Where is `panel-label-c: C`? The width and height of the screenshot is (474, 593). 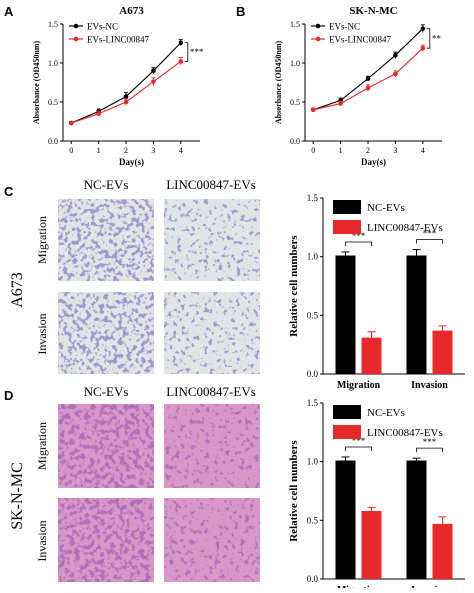
panel-label-c: C is located at coordinates (9, 191).